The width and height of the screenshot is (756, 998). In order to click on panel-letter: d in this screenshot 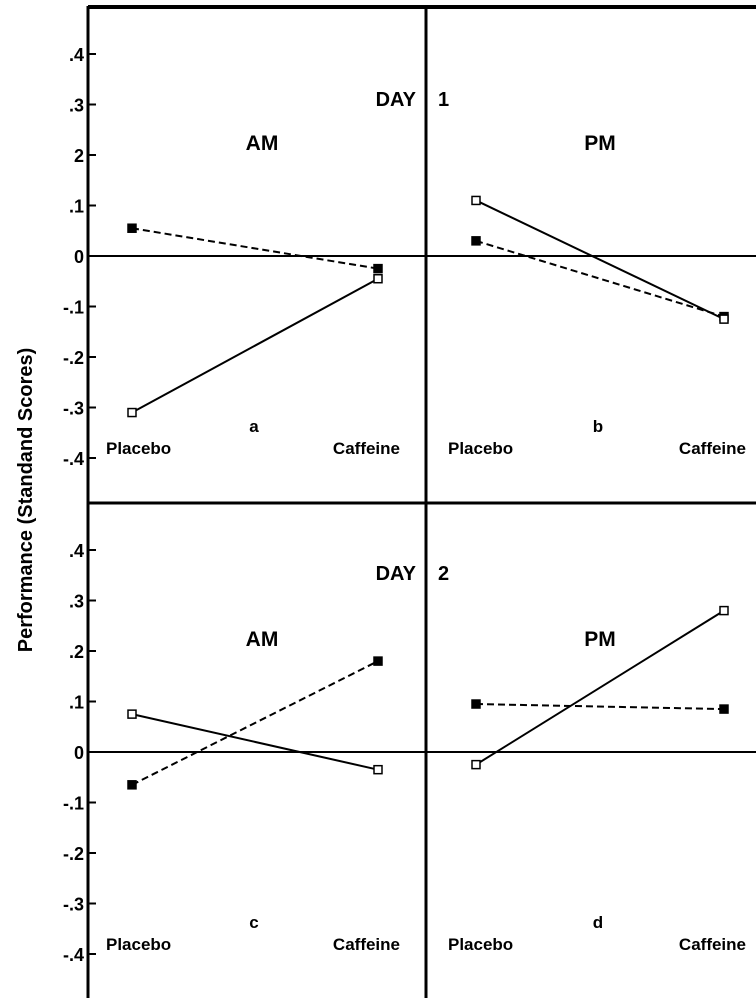, I will do `click(598, 922)`.